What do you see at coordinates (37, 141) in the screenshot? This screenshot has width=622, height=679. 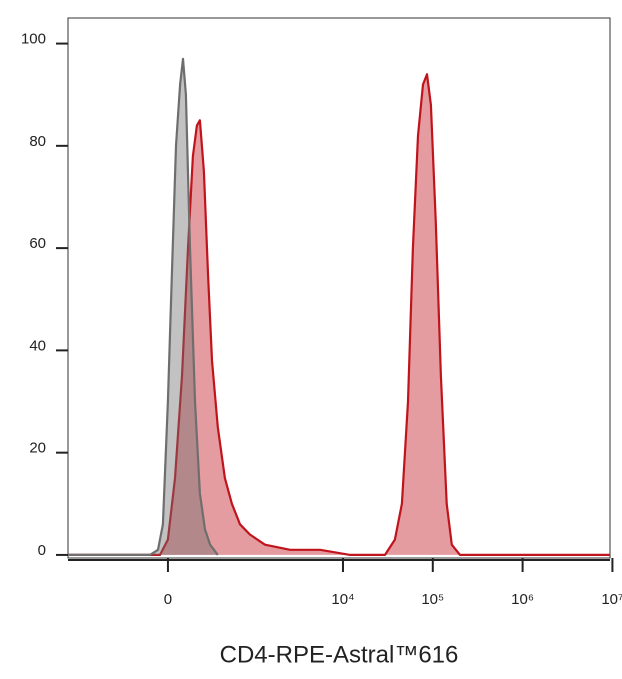 I see `y-tick-label: 80` at bounding box center [37, 141].